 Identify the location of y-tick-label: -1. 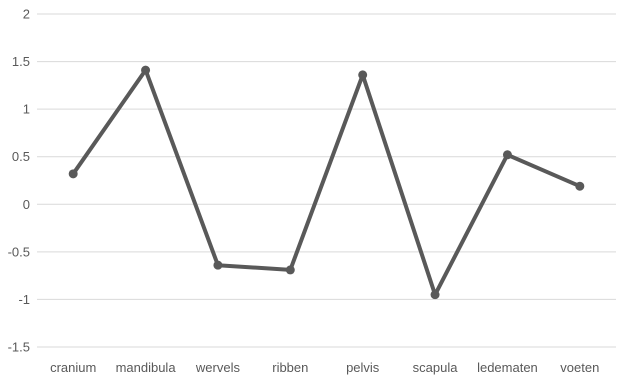
(24, 299).